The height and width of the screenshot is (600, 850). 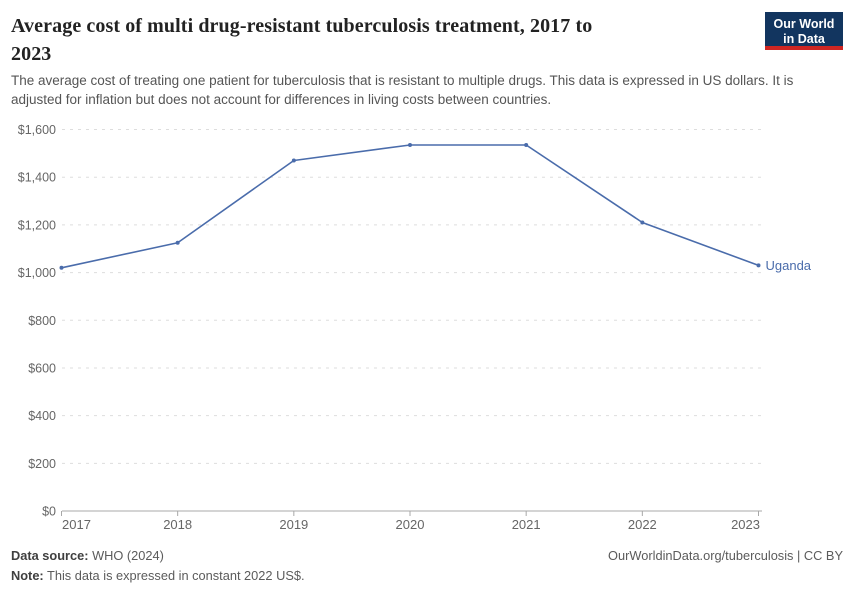 I want to click on owid-logo-line2: in Data, so click(x=804, y=38).